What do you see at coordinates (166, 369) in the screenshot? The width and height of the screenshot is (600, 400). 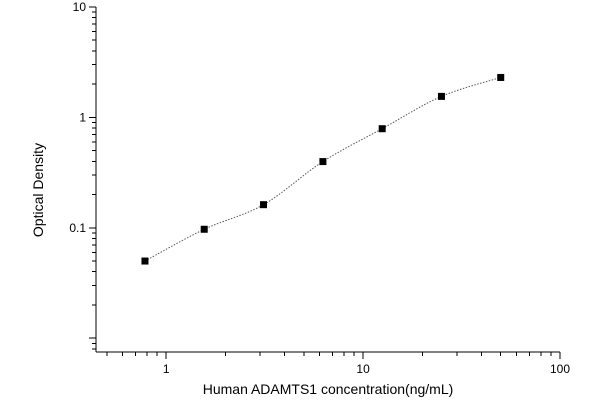 I see `x-tick-label-1: 1` at bounding box center [166, 369].